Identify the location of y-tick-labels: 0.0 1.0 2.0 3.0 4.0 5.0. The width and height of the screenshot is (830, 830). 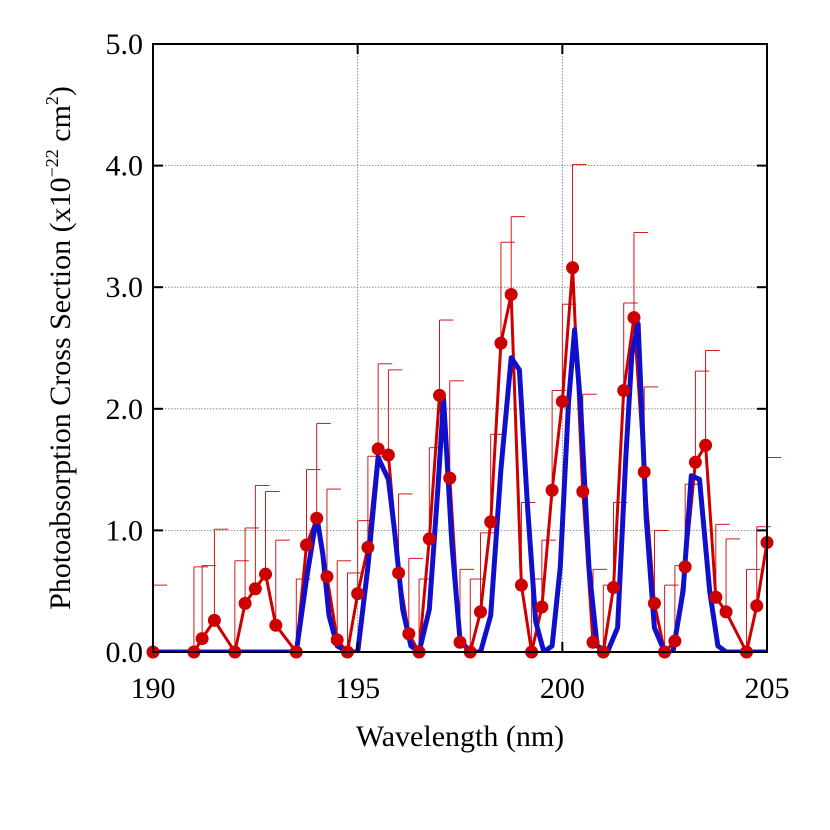
(125, 348).